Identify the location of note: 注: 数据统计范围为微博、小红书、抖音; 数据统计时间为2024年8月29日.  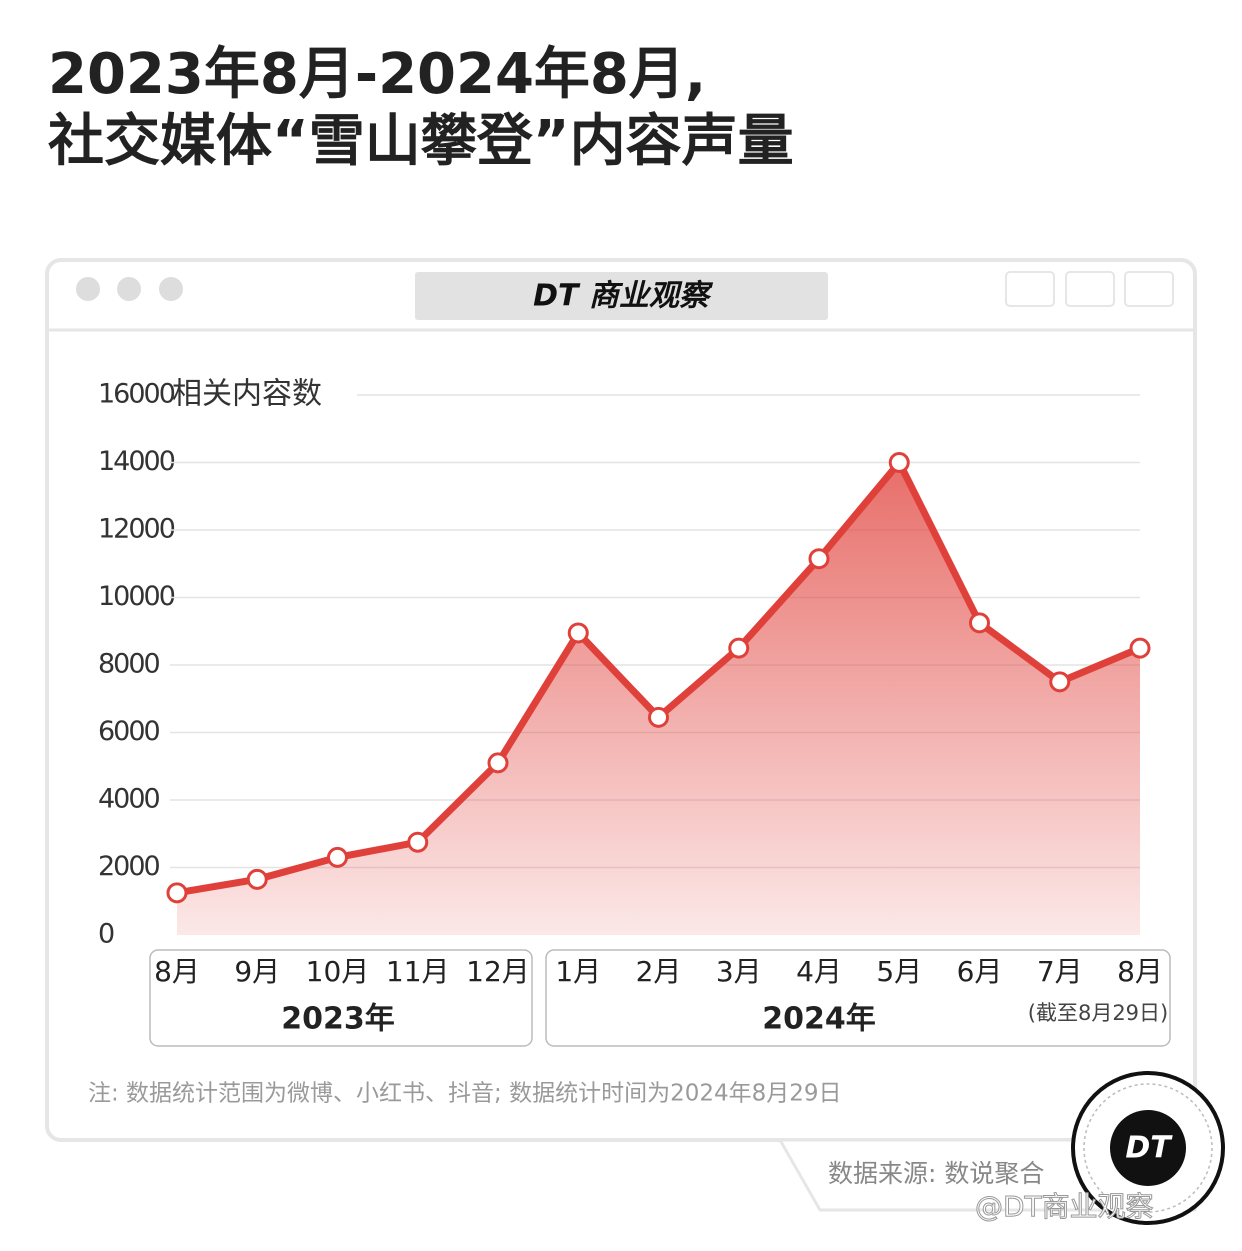
(465, 1094).